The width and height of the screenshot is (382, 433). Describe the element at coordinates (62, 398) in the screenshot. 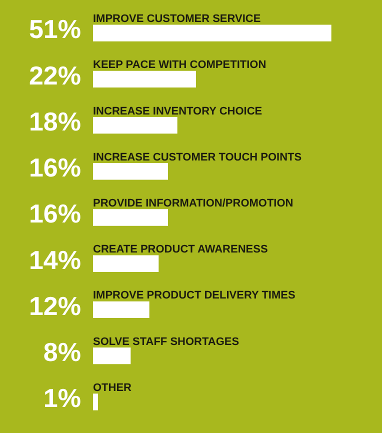

I see `data-label: 1%` at that location.